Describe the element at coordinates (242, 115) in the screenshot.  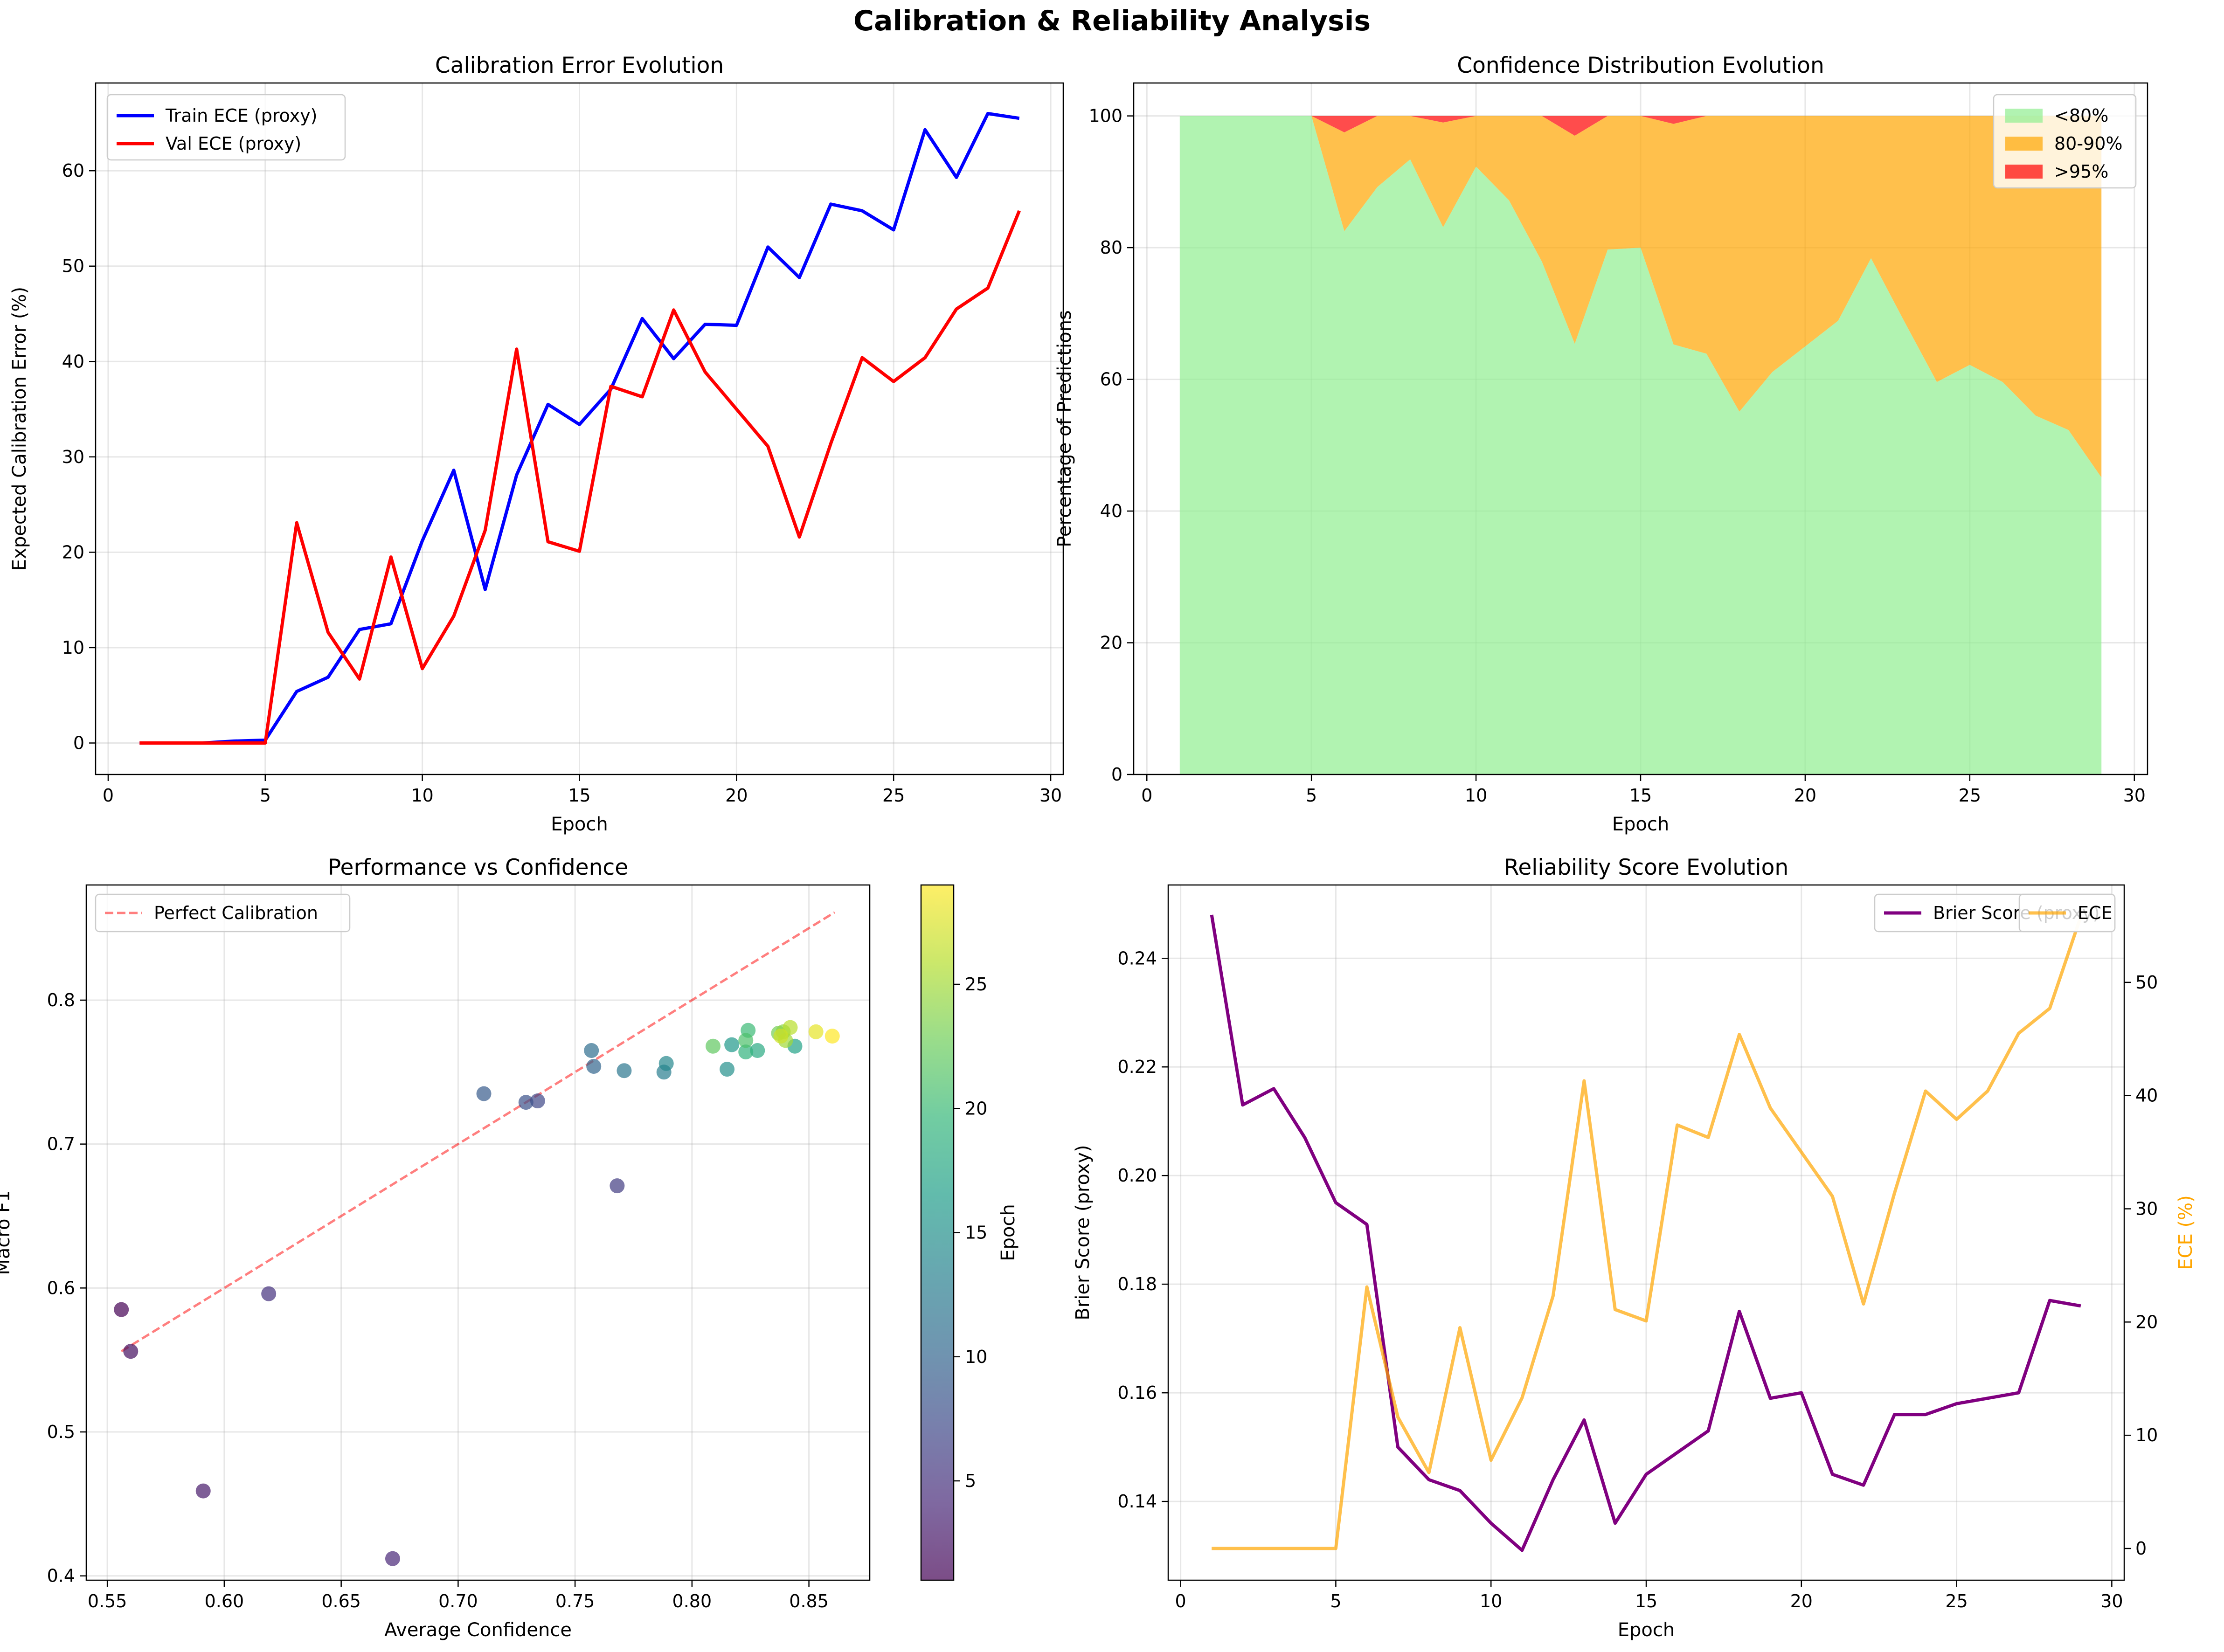
I see `legend-label: Train ECE (proxy)` at that location.